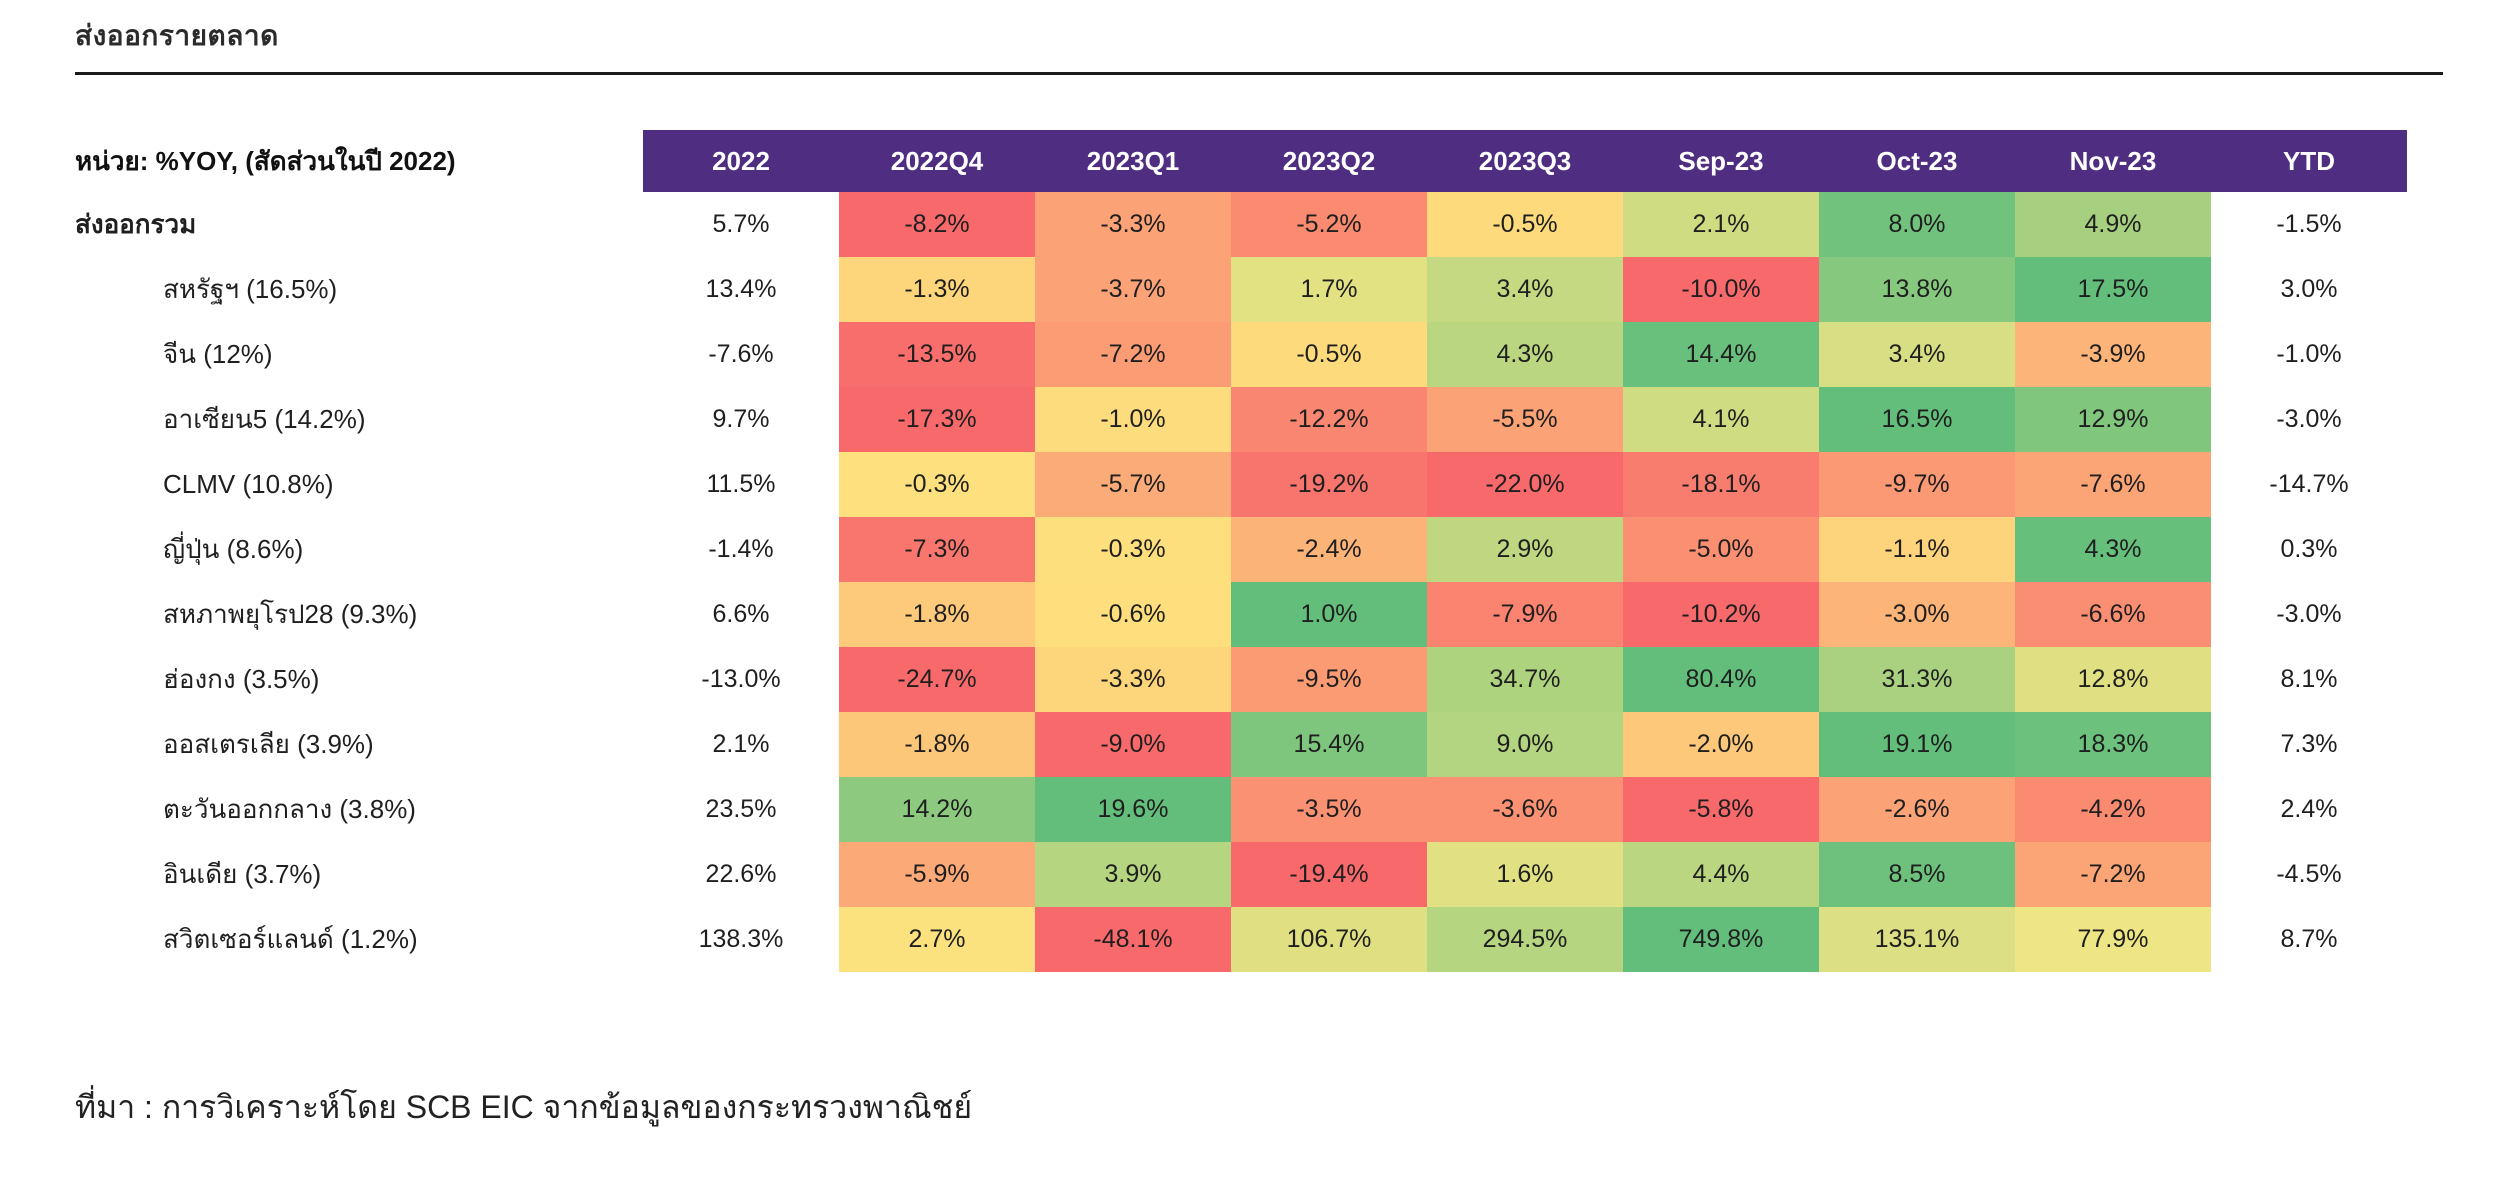 The height and width of the screenshot is (1195, 2499). Describe the element at coordinates (1329, 614) in the screenshot. I see `heatmap-cell: 1.0%` at that location.